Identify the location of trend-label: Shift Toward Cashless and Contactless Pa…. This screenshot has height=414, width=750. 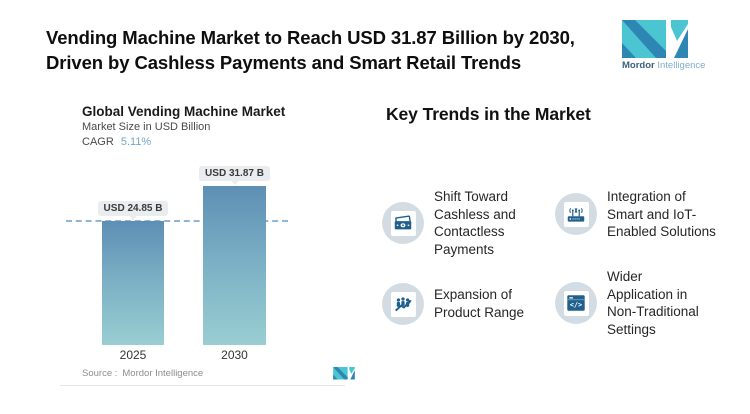
(475, 223).